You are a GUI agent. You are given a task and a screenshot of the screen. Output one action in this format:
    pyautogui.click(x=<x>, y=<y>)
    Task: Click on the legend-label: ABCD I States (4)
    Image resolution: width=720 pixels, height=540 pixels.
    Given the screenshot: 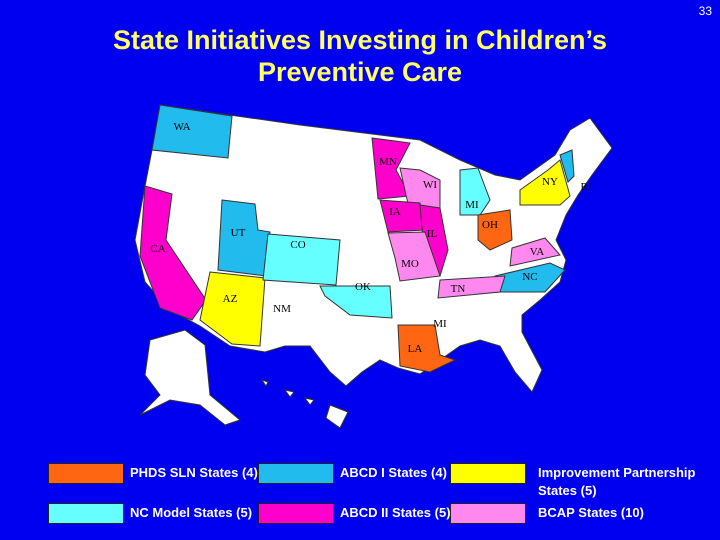 What is the action you would take?
    pyautogui.click(x=393, y=472)
    